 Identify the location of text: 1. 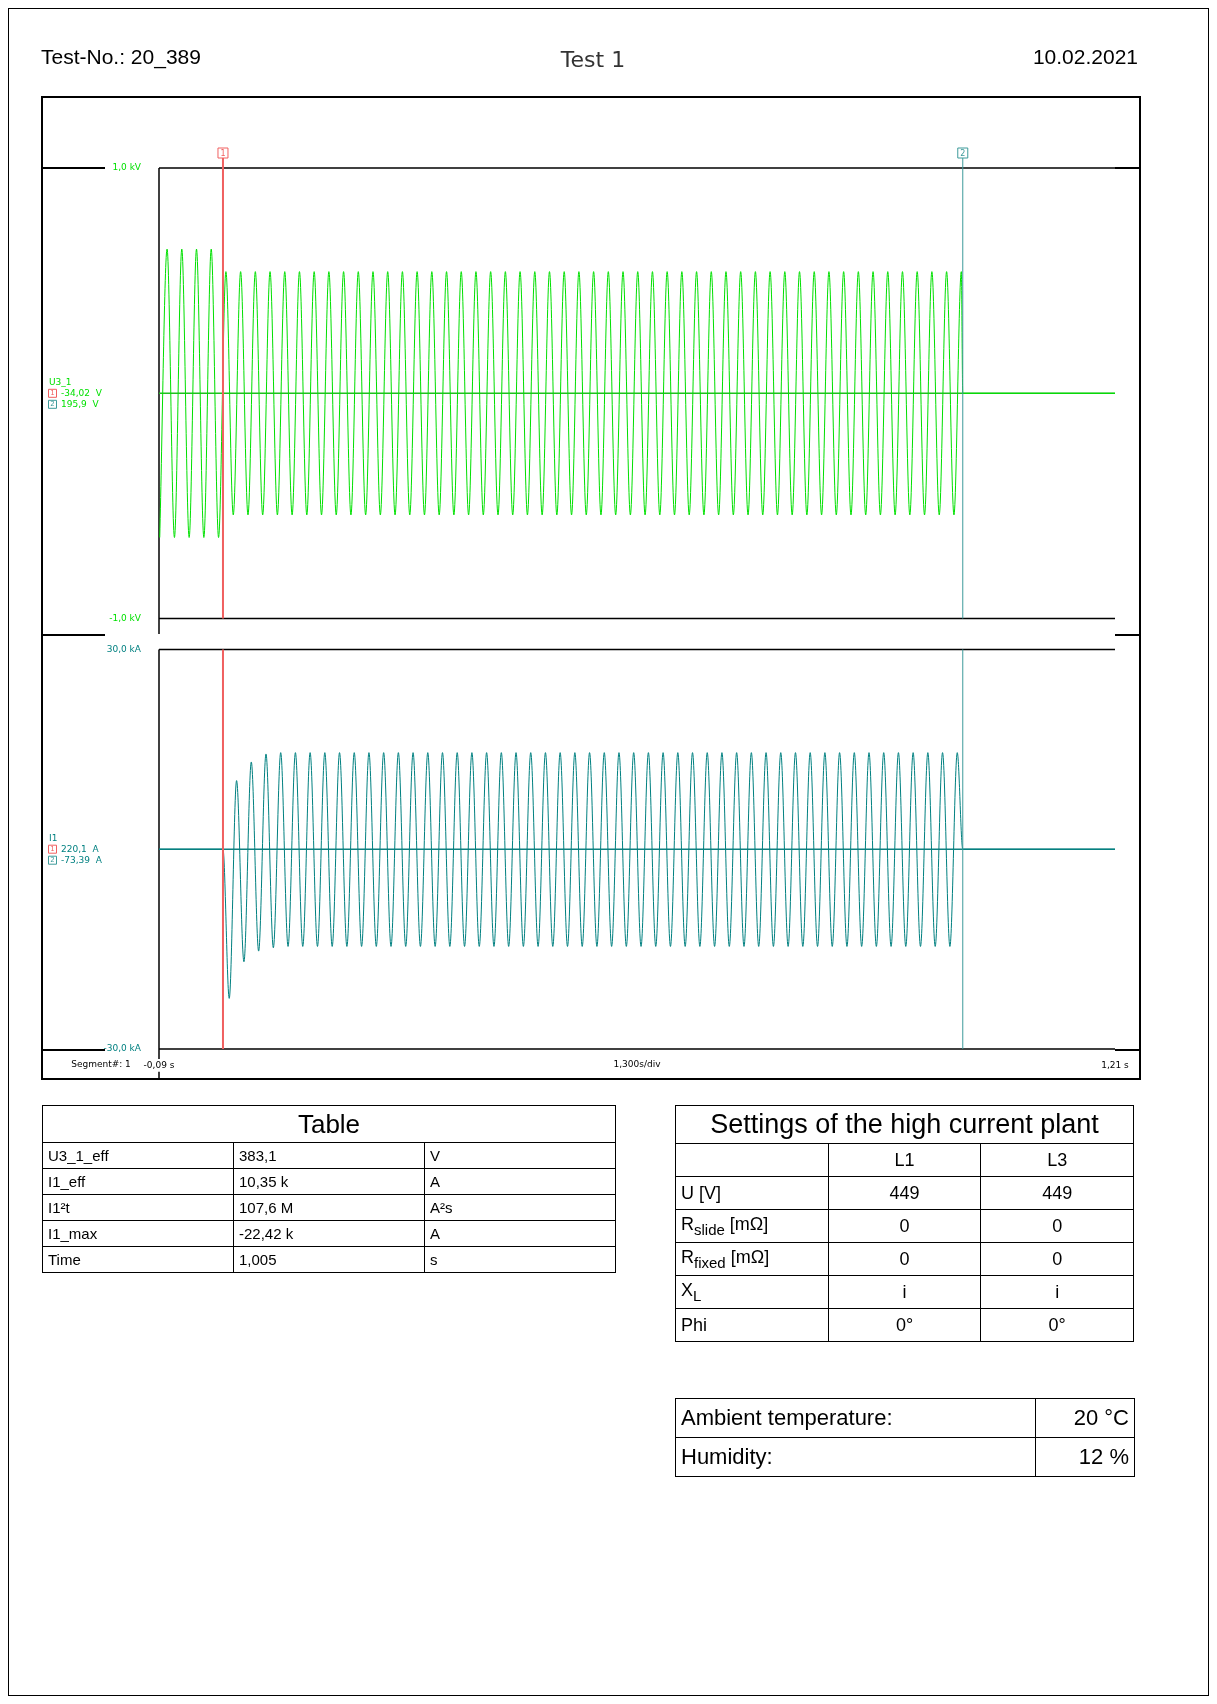
(223, 153).